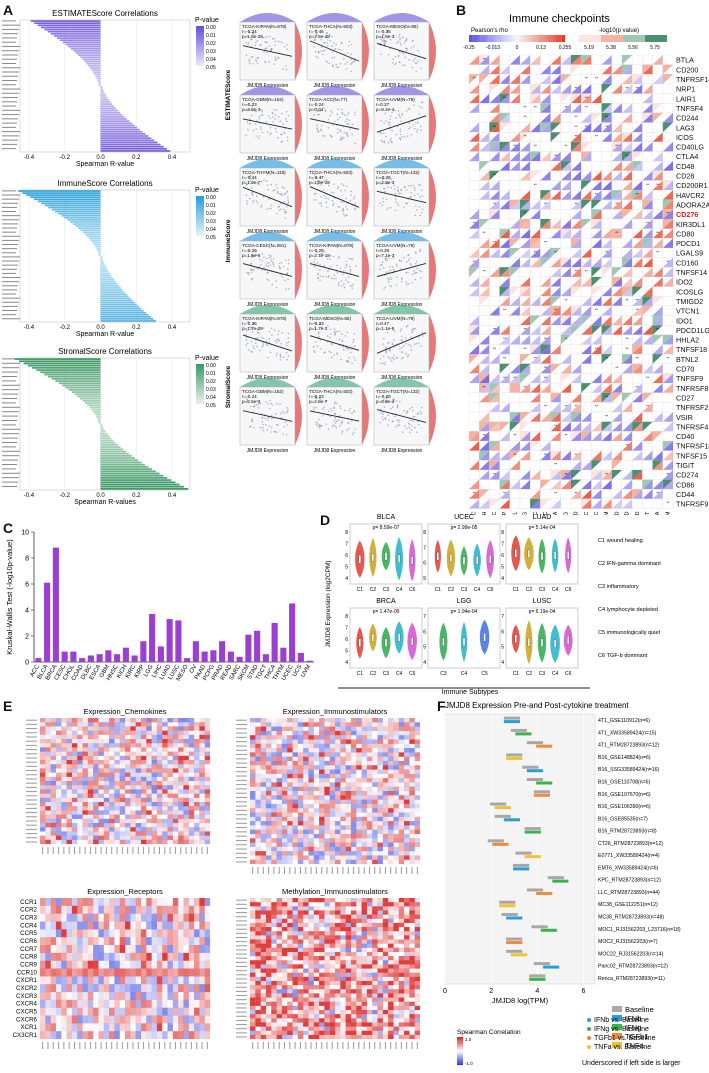 This screenshot has width=709, height=1073. What do you see at coordinates (11, 363) in the screenshot?
I see `panel-a-ytick-label` at bounding box center [11, 363].